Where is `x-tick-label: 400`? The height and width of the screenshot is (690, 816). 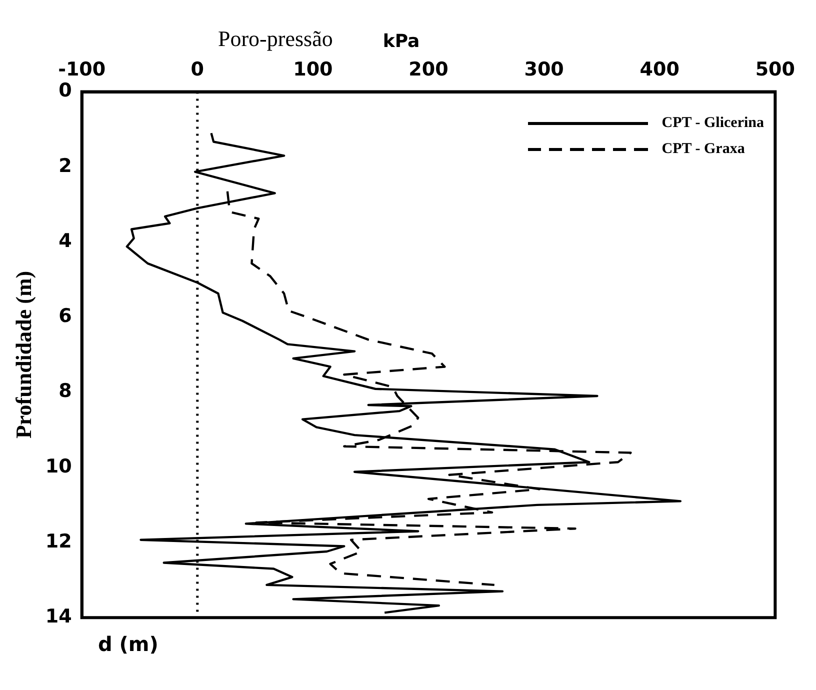 x-tick-label: 400 is located at coordinates (660, 69).